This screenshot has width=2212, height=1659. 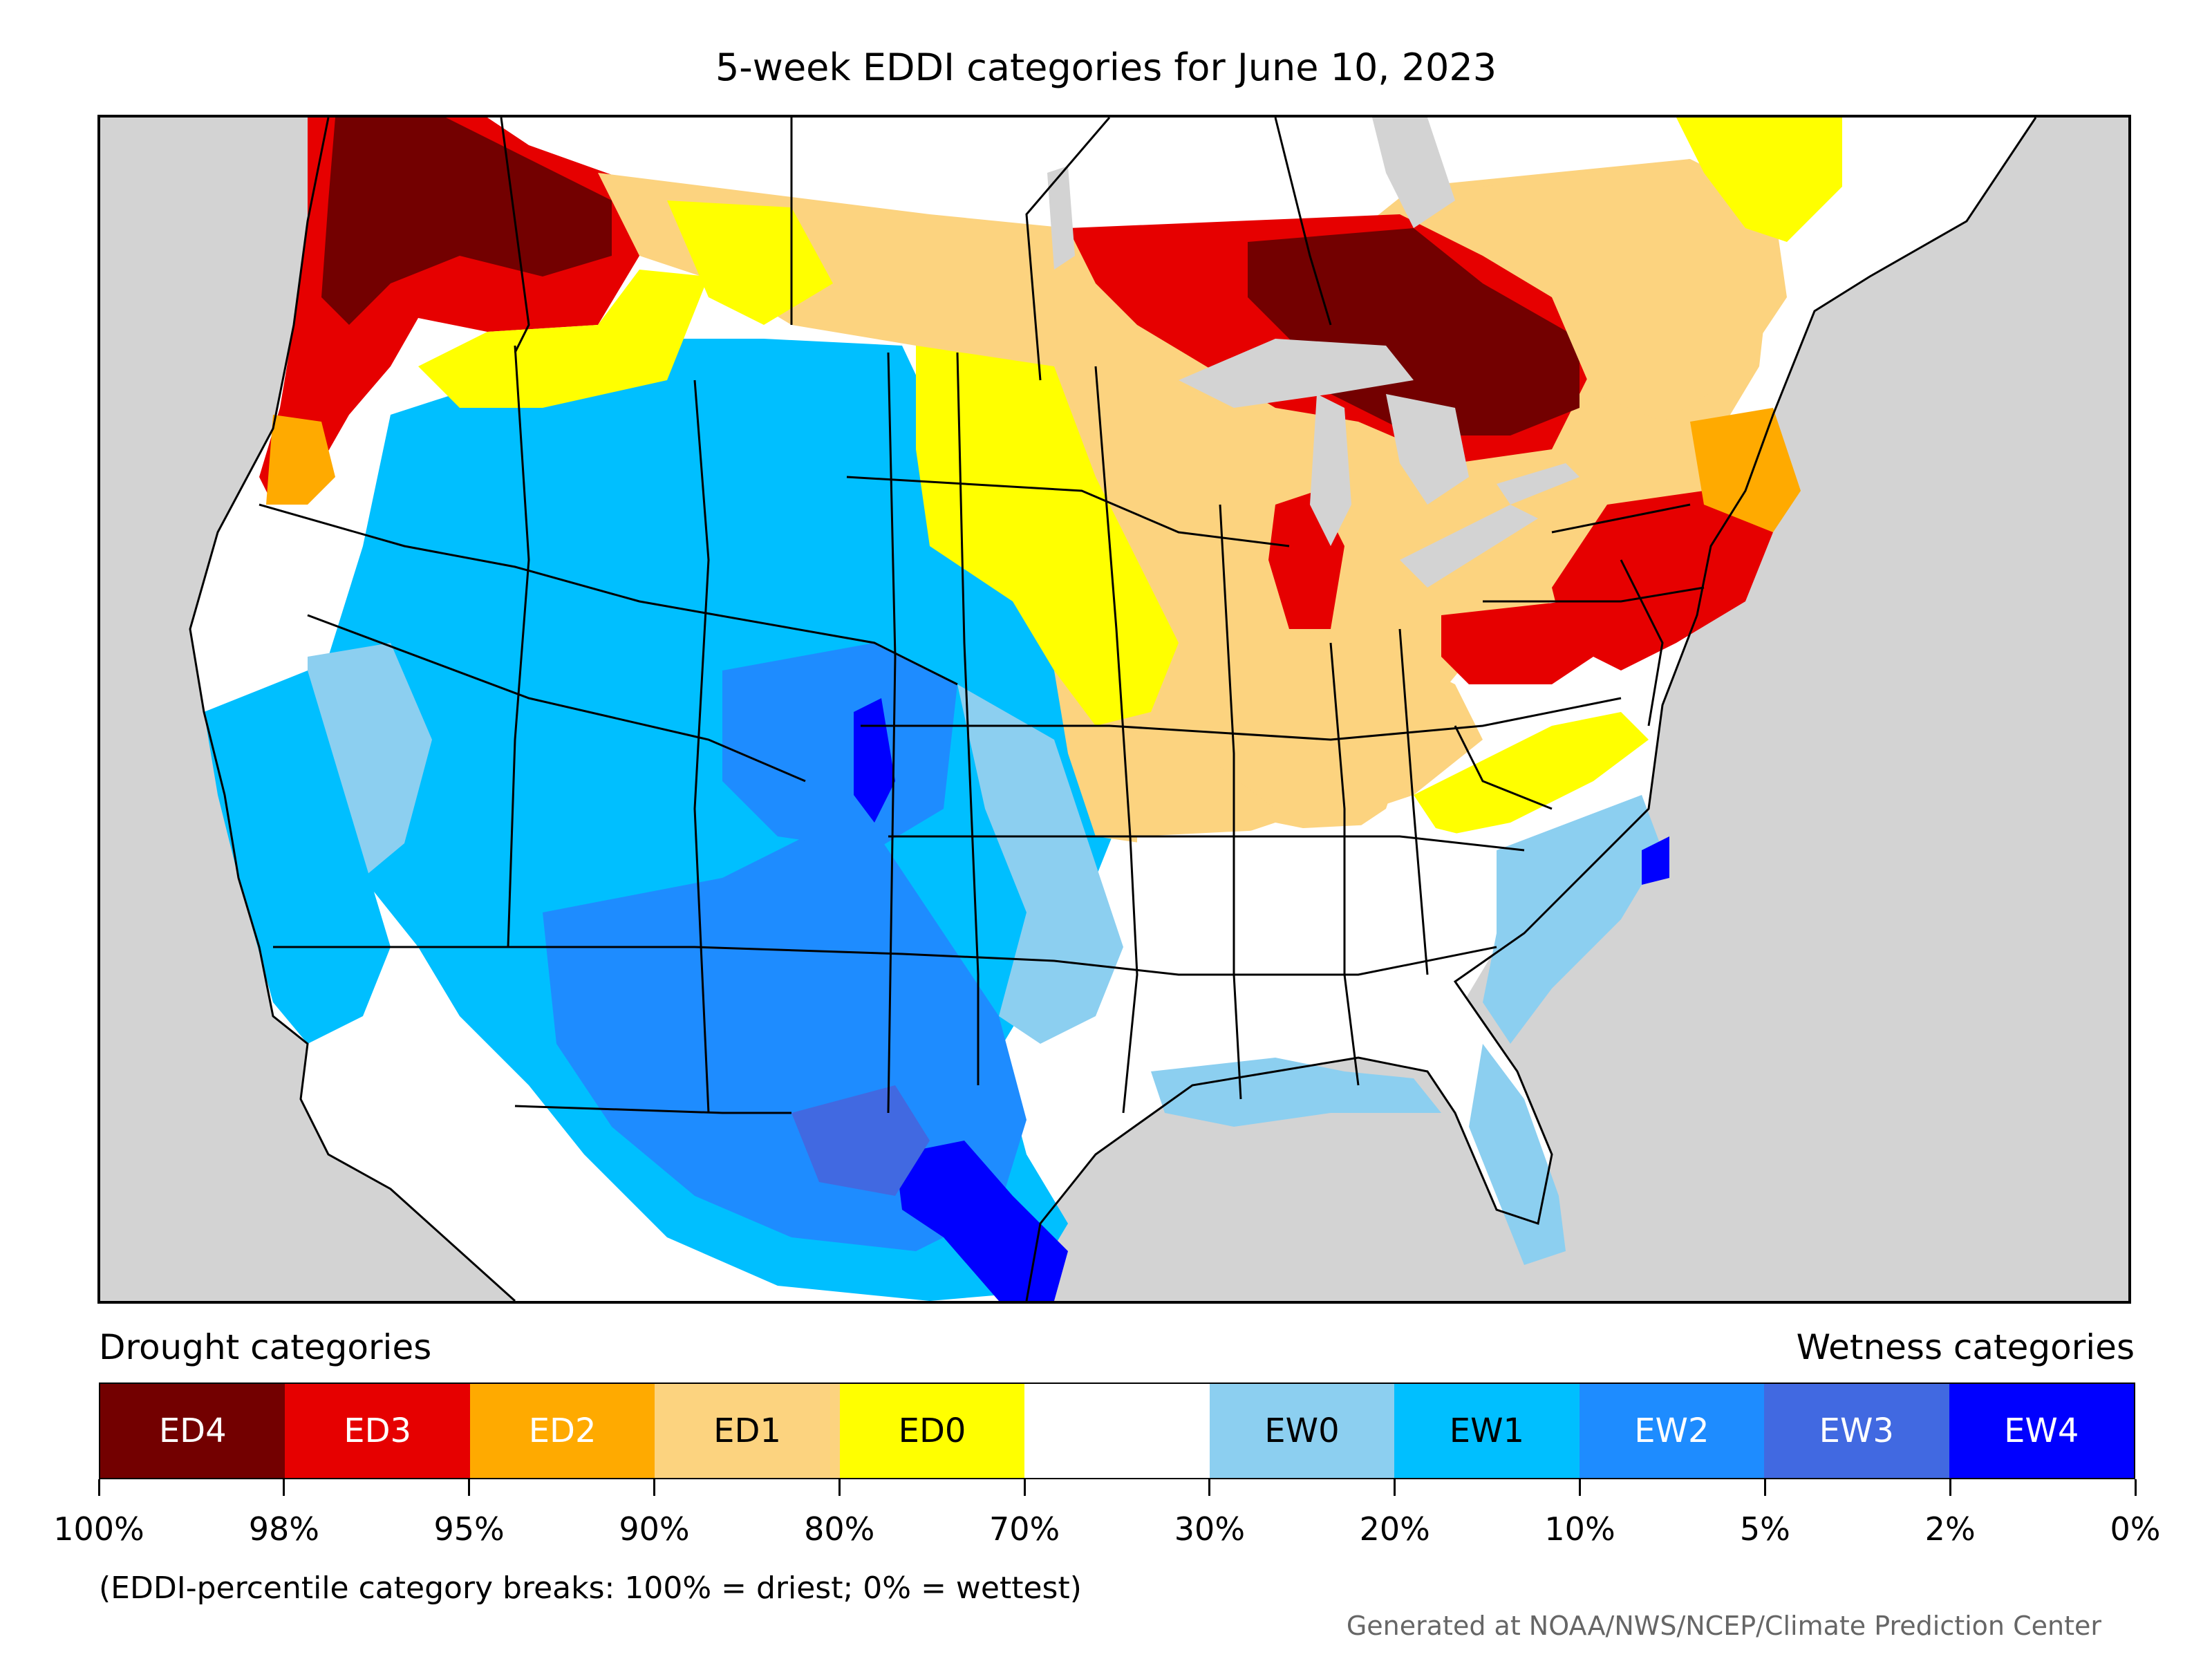 What do you see at coordinates (1487, 1431) in the screenshot?
I see `legend-segment-ew1: EW1` at bounding box center [1487, 1431].